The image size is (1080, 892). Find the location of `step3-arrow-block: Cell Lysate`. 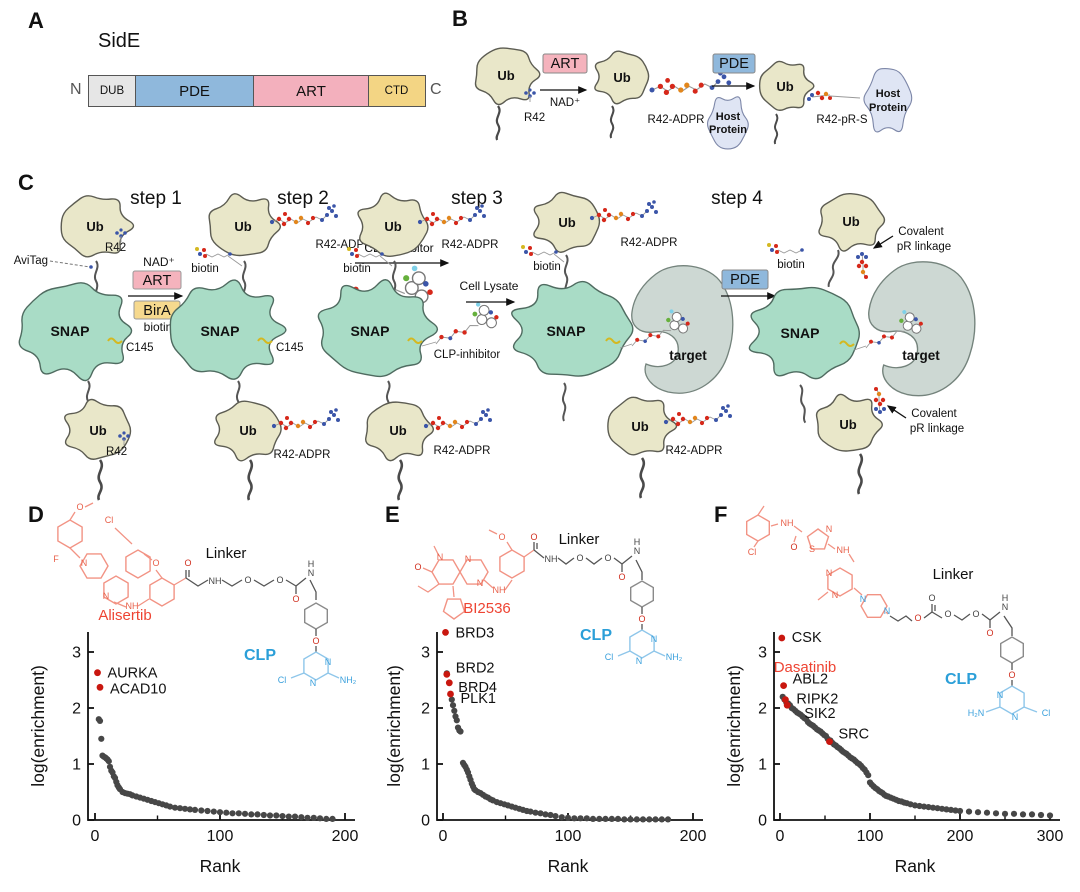

step3-arrow-block: Cell Lysate is located at coordinates (489, 292).